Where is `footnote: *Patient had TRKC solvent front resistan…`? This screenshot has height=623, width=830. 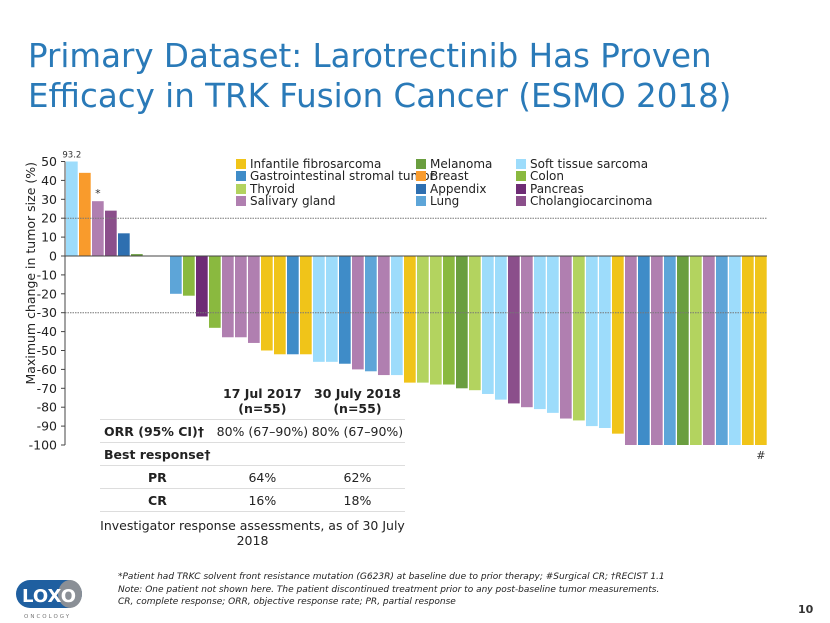 footnote: *Patient had TRKC solvent front resistan… is located at coordinates (391, 577).